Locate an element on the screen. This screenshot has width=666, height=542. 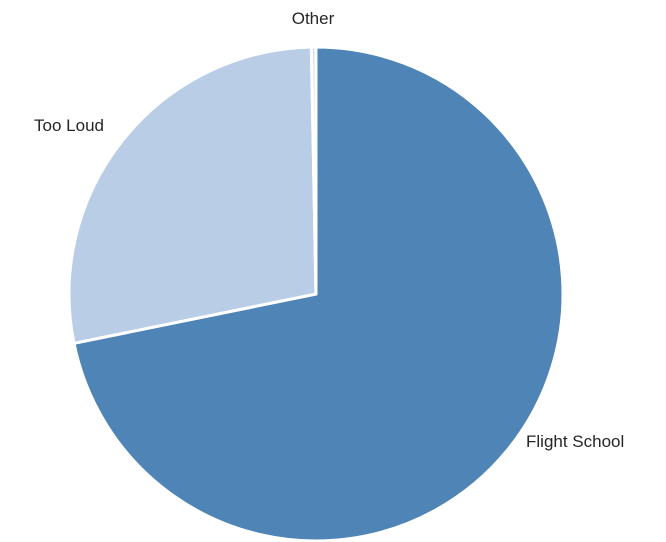
slice-label-too-loud: Too Loud is located at coordinates (69, 125).